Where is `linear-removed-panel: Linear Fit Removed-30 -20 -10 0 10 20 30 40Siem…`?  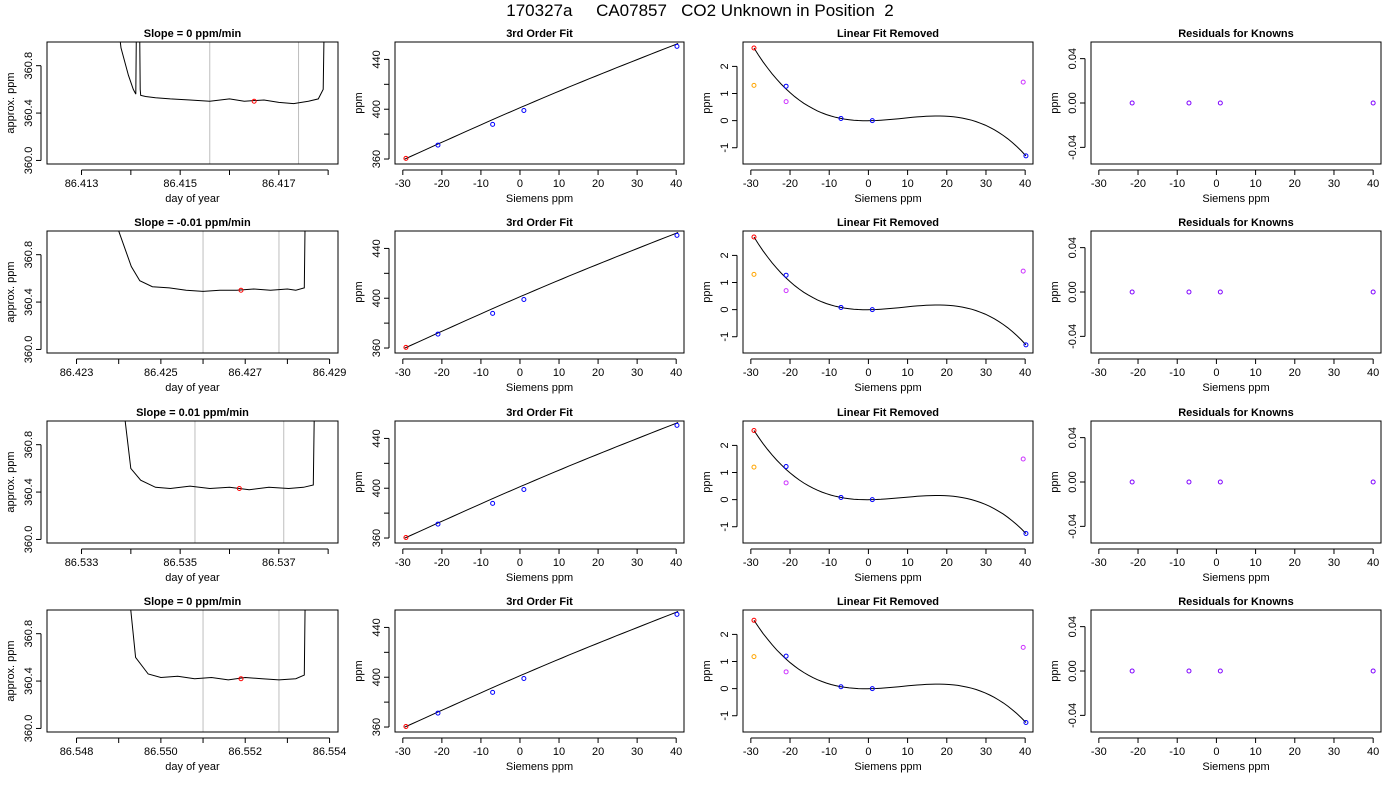
linear-removed-panel: Linear Fit Removed-30 -20 -10 0 10 20 30 40Siem… is located at coordinates (867, 684).